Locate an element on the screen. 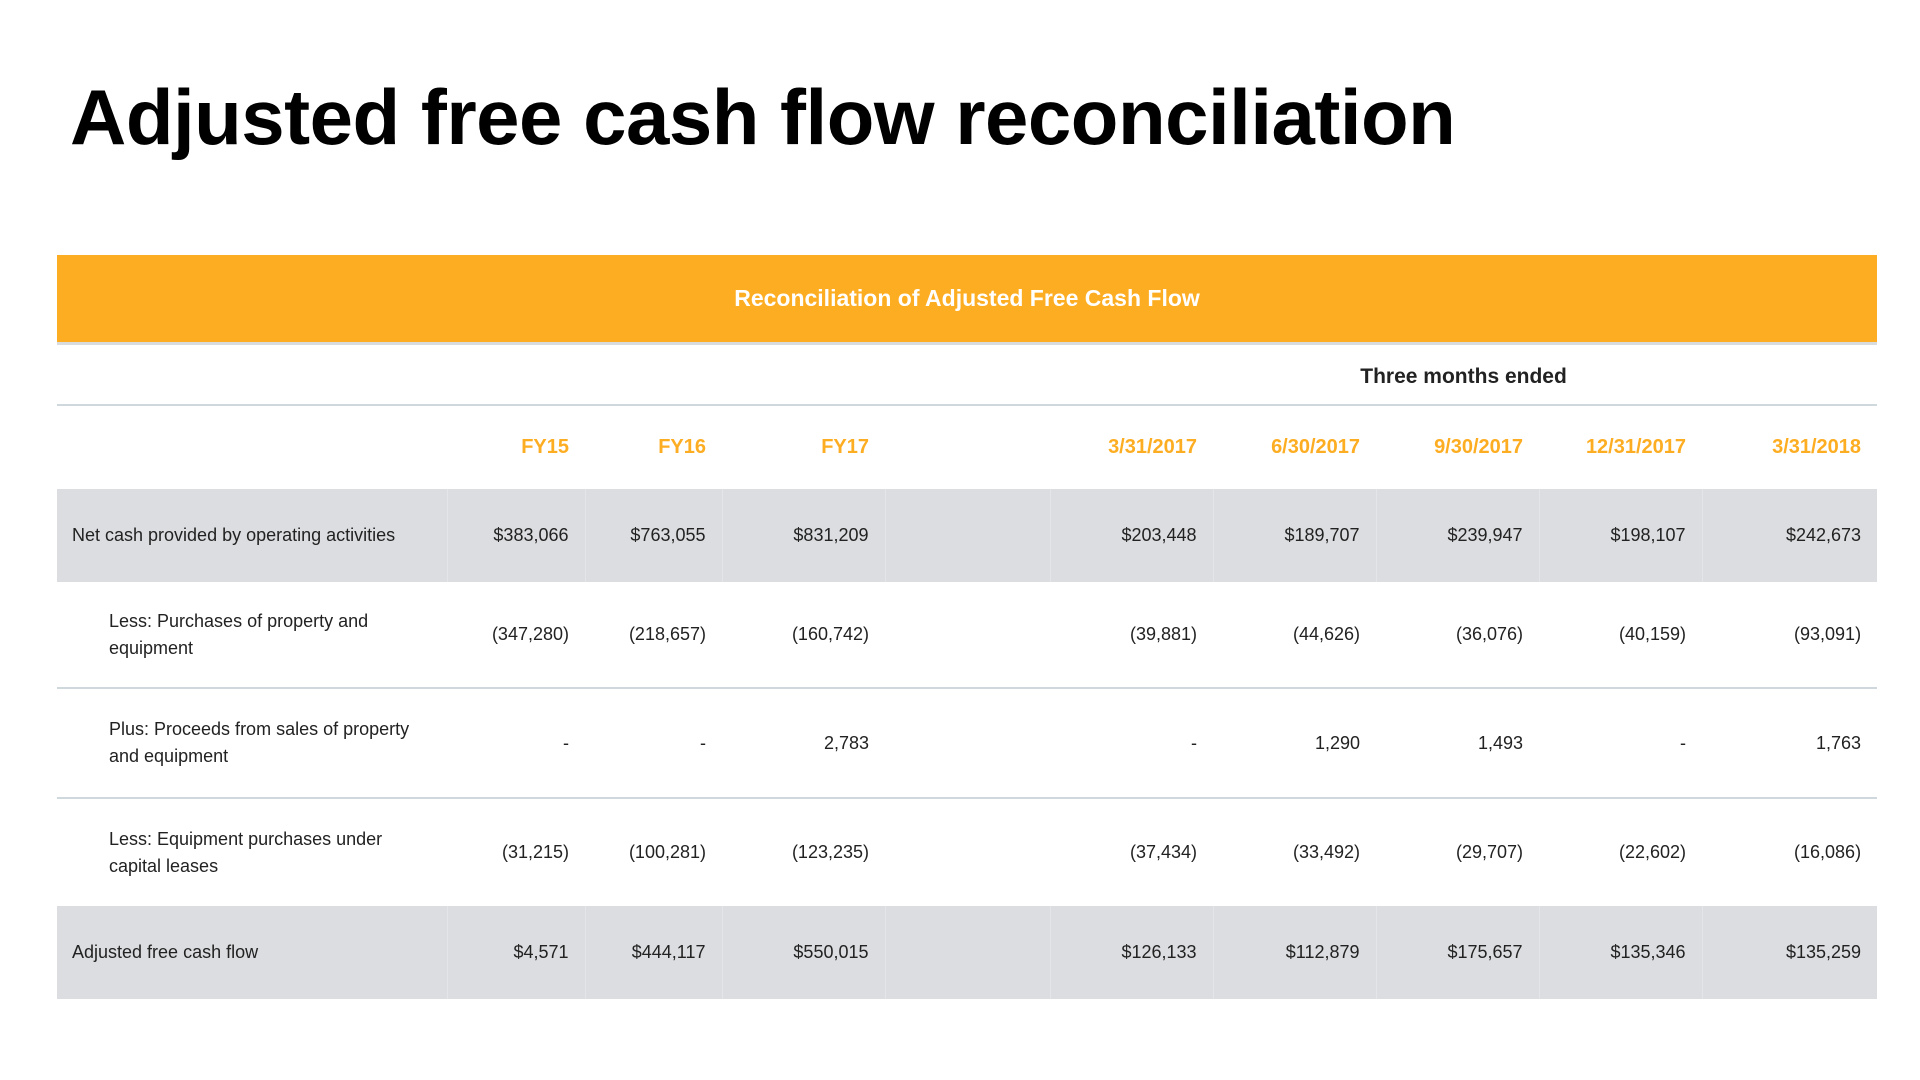 The image size is (1920, 1080). table-cell: $135,259 is located at coordinates (1790, 952).